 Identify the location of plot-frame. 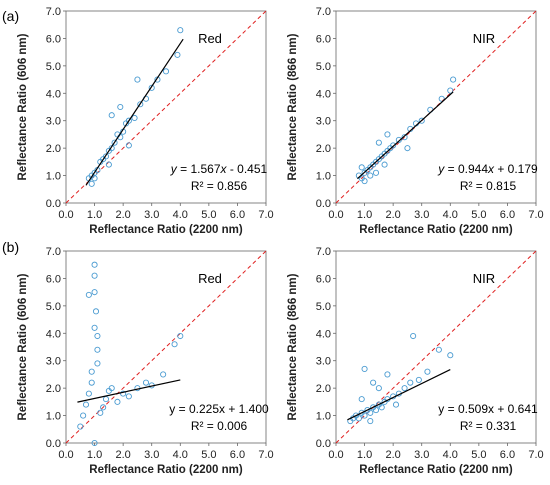
(166, 107).